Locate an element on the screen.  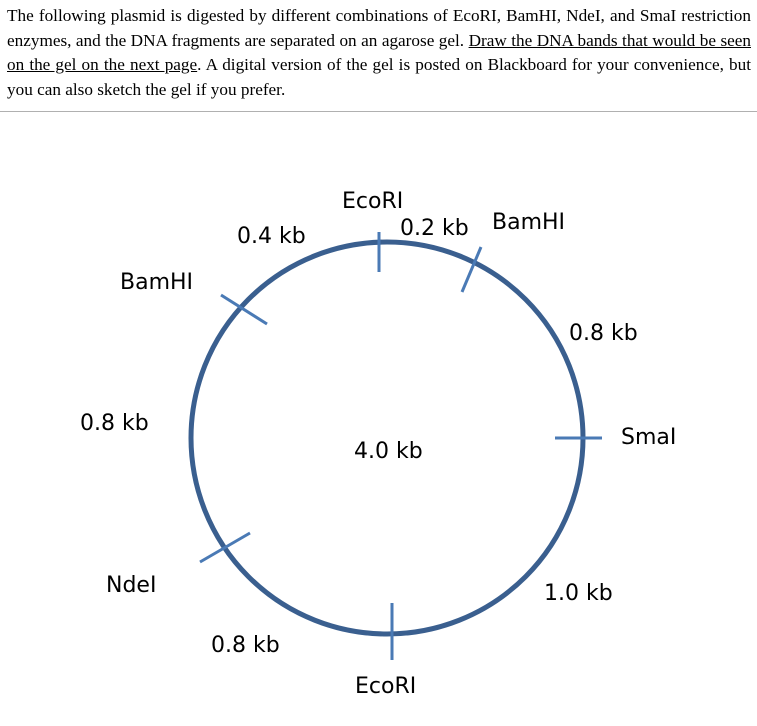
fragment-label-ndei-bamhi: 0.8 kb is located at coordinates (114, 423).